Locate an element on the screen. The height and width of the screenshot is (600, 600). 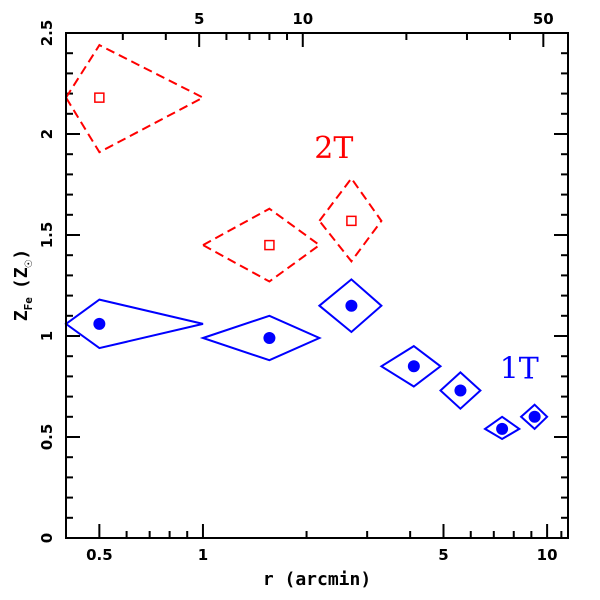
top-tick-label: 5 is located at coordinates (199, 19).